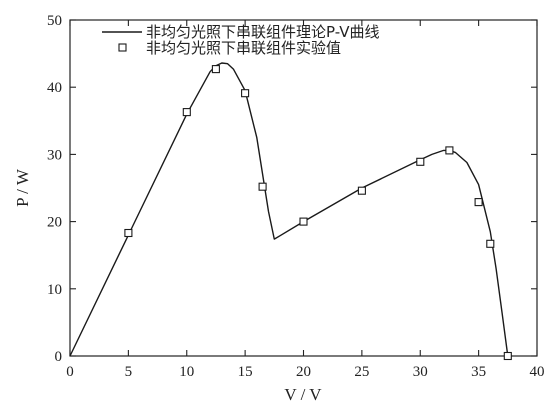 This screenshot has width=553, height=406. I want to click on x-axis-title: V / V, so click(303, 394).